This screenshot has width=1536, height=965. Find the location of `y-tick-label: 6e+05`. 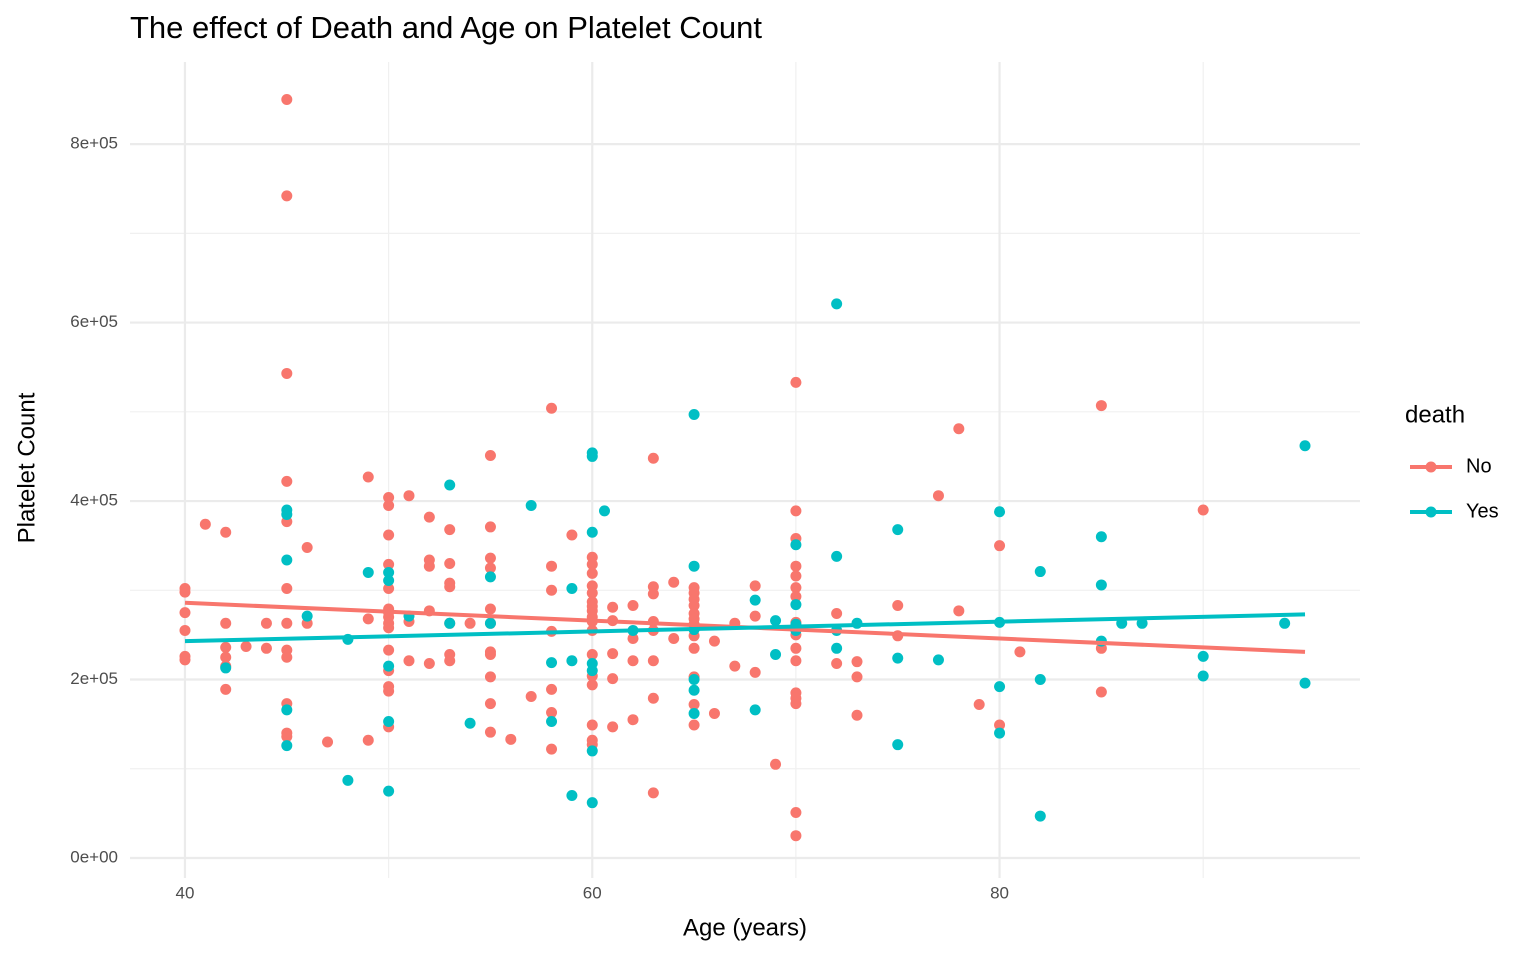

y-tick-label: 6e+05 is located at coordinates (94, 321).